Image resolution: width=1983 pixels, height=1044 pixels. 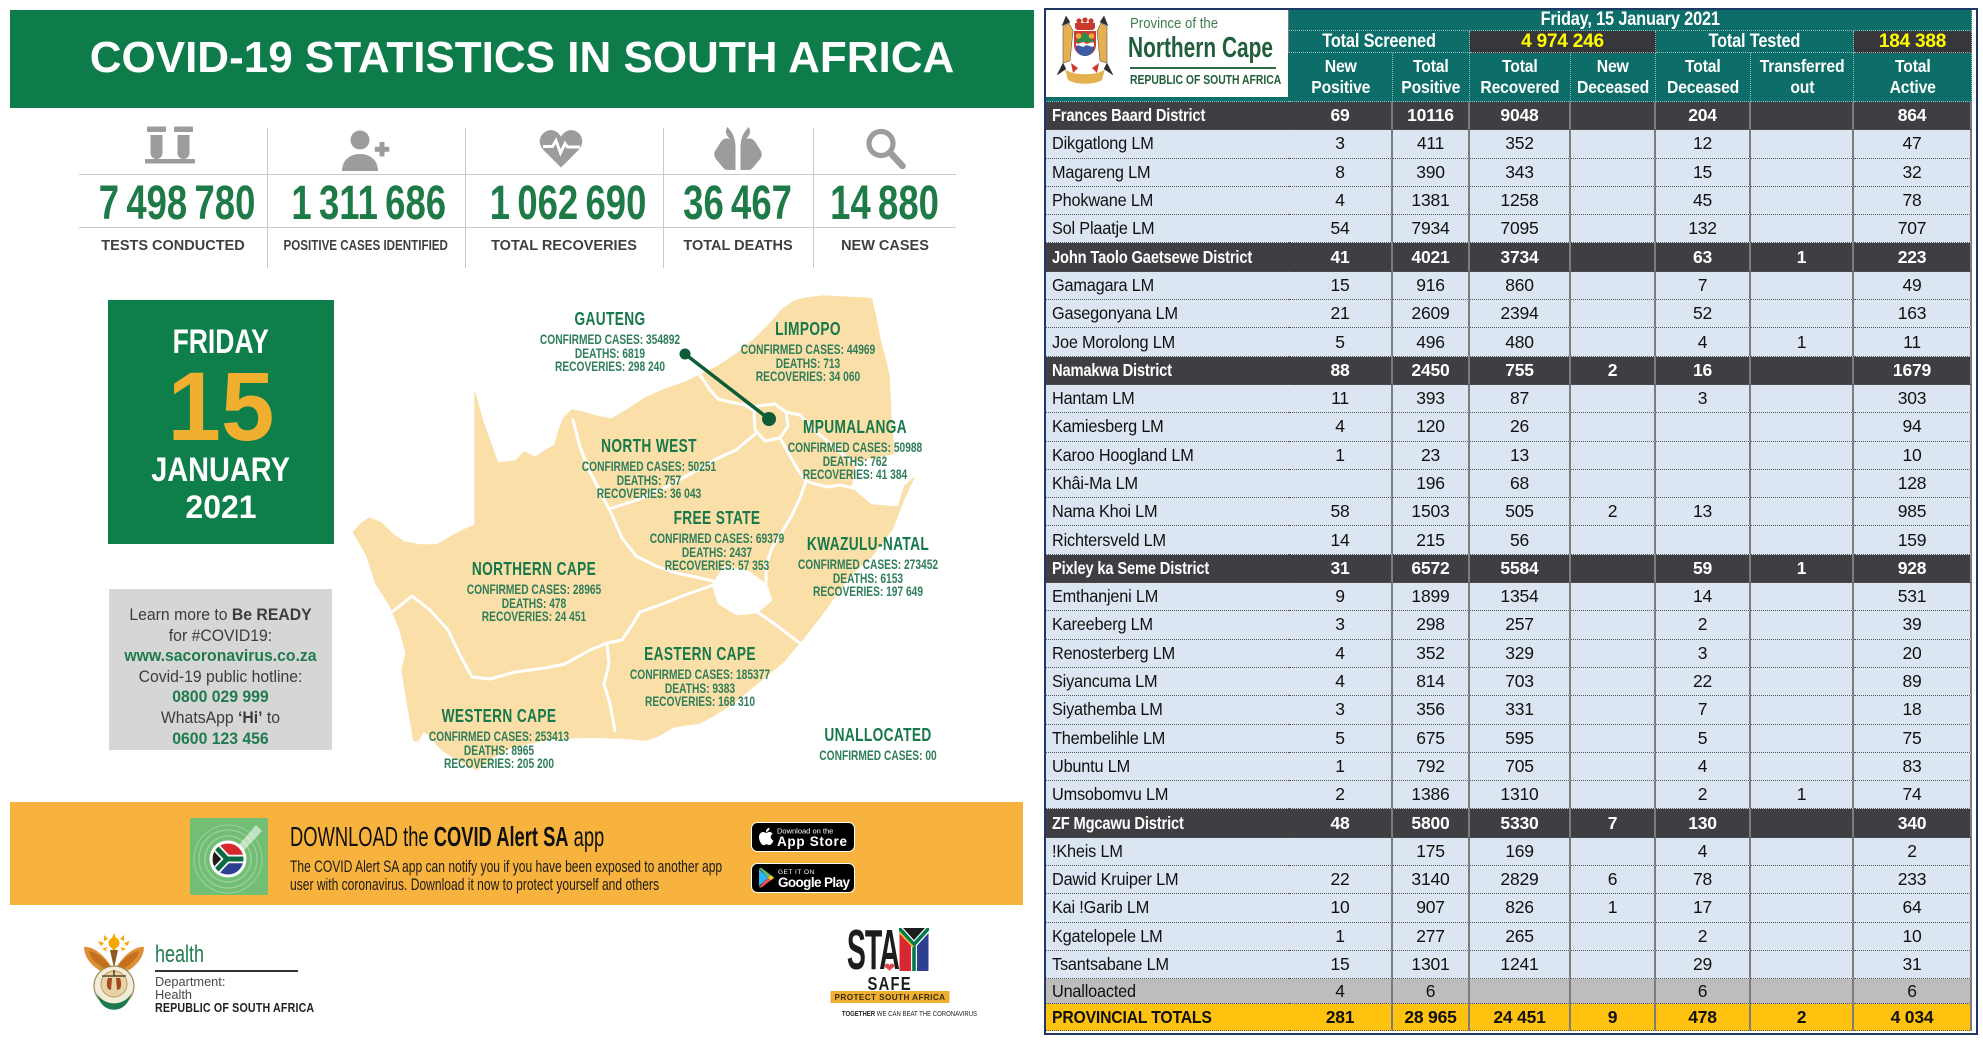 What do you see at coordinates (814, 882) in the screenshot?
I see `svg-text: Google Play` at bounding box center [814, 882].